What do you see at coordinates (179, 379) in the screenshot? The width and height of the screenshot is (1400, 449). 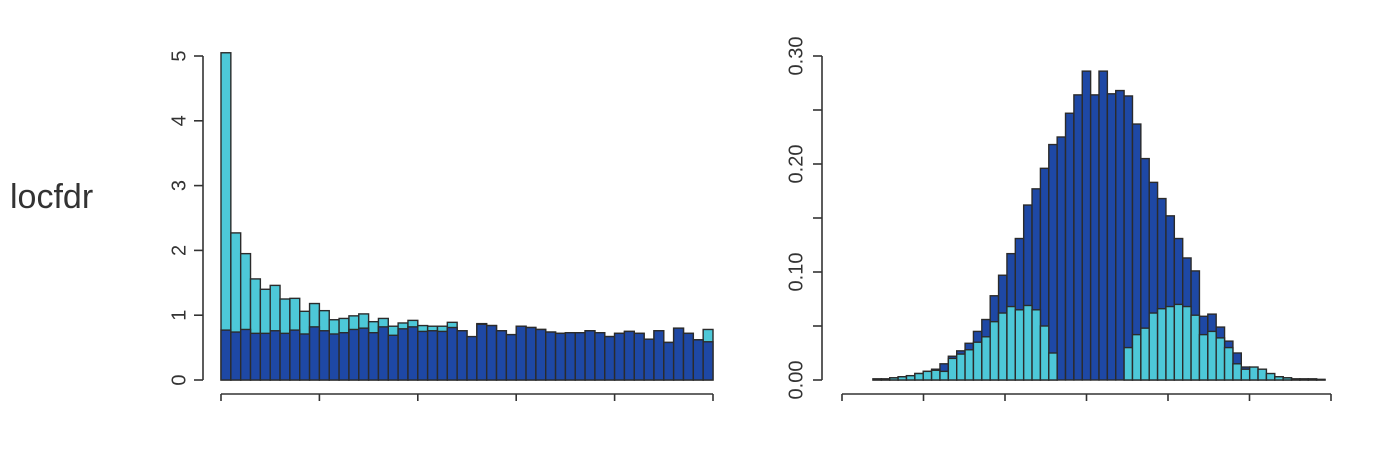 I see `y-tick-label-0: 0` at bounding box center [179, 379].